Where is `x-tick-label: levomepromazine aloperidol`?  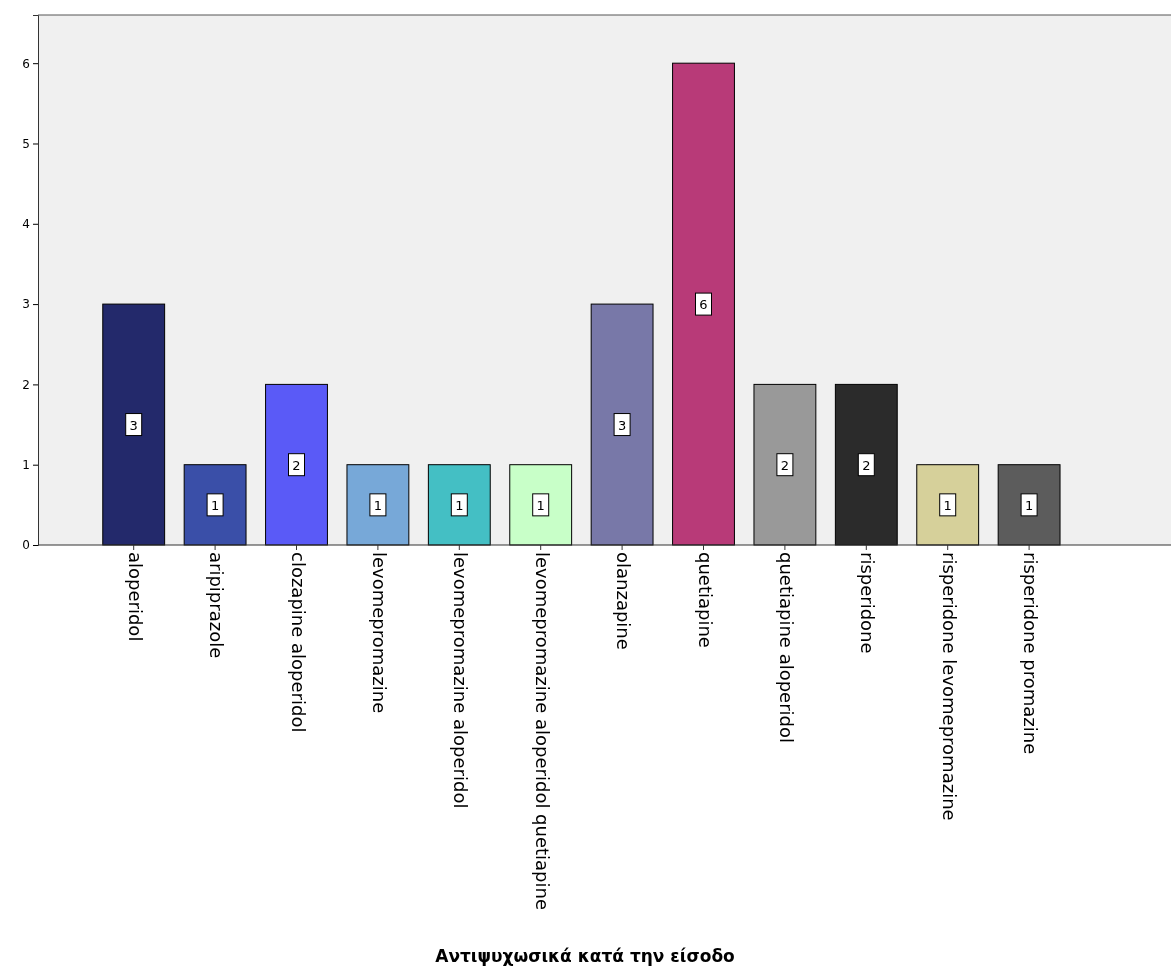
x-tick-label: levomepromazine aloperidol is located at coordinates (461, 680).